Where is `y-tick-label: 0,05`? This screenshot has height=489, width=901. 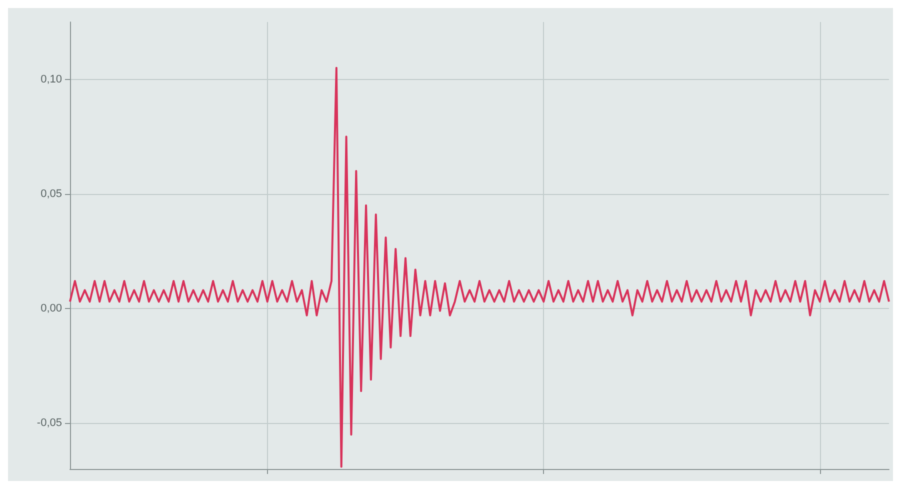 y-tick-label: 0,05 is located at coordinates (51, 194).